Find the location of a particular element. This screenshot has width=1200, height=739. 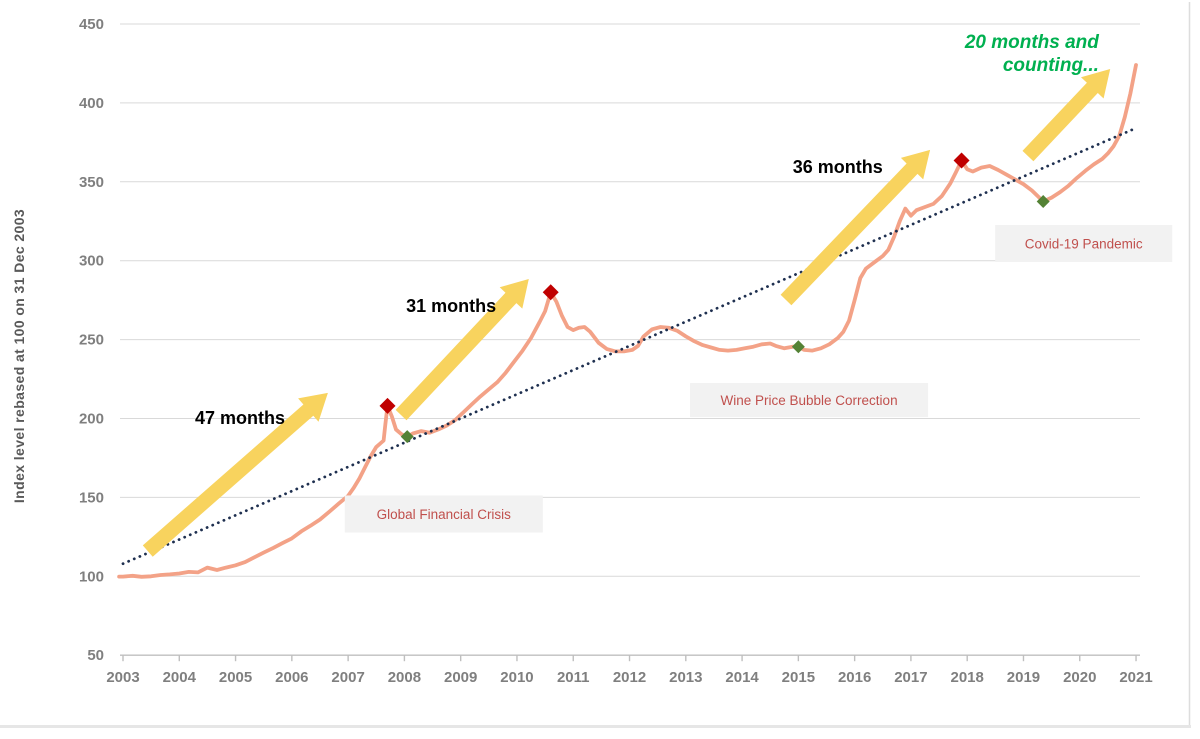

y-tick-label: 350 is located at coordinates (91, 182).